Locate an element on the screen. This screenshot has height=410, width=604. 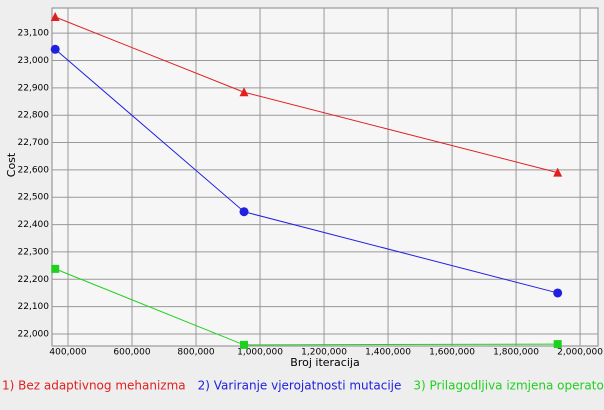
x-tick-label: 1,200,000 is located at coordinates (324, 353).